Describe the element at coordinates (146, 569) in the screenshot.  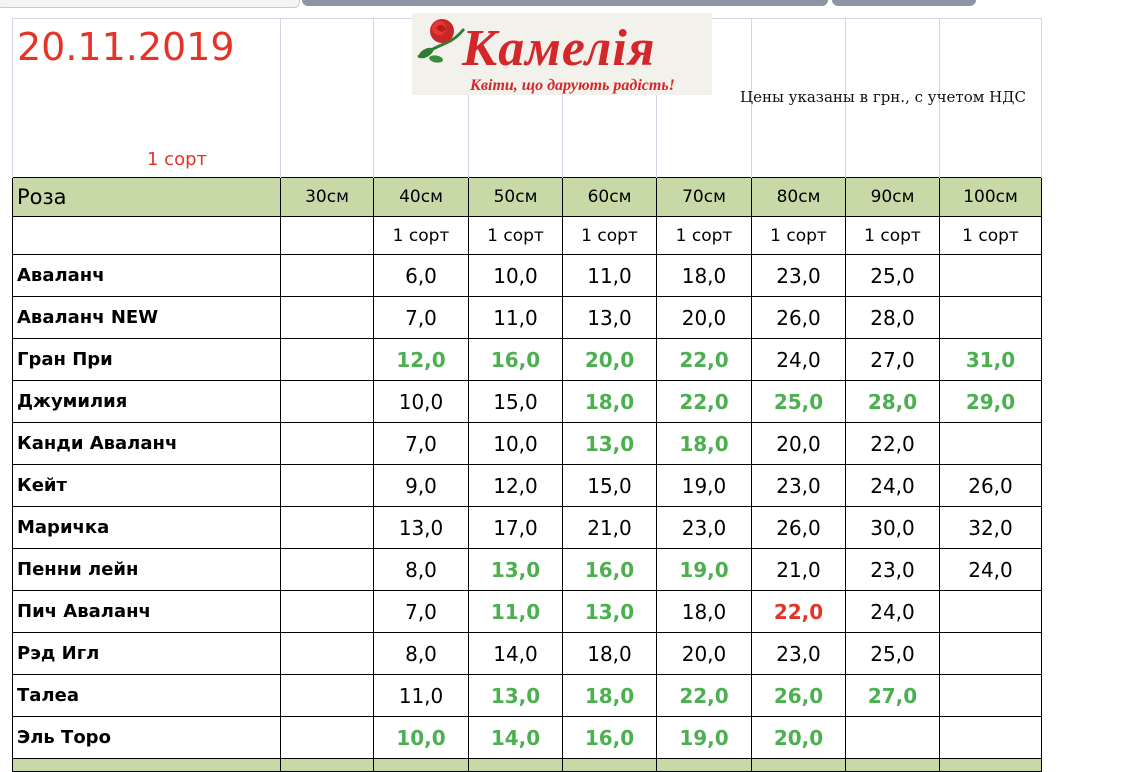
I see `variety-name: Пенни лейн` at that location.